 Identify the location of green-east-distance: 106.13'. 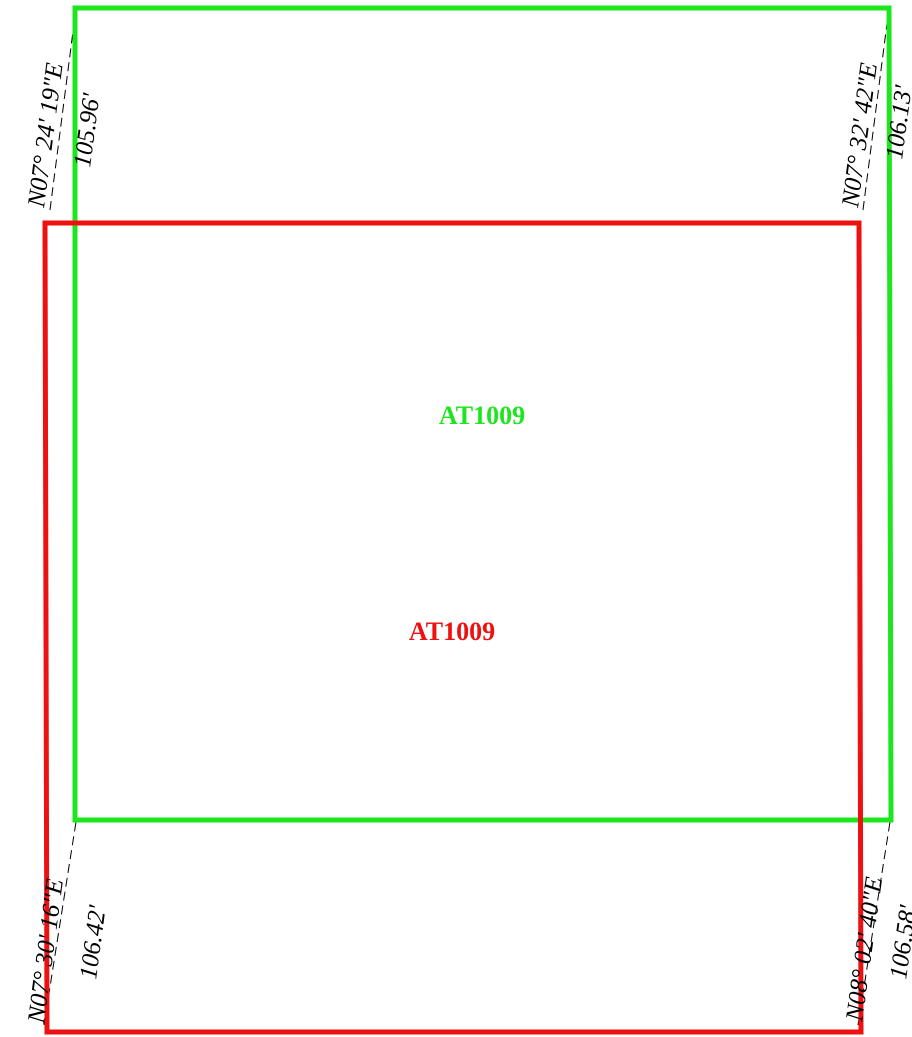
(896, 122).